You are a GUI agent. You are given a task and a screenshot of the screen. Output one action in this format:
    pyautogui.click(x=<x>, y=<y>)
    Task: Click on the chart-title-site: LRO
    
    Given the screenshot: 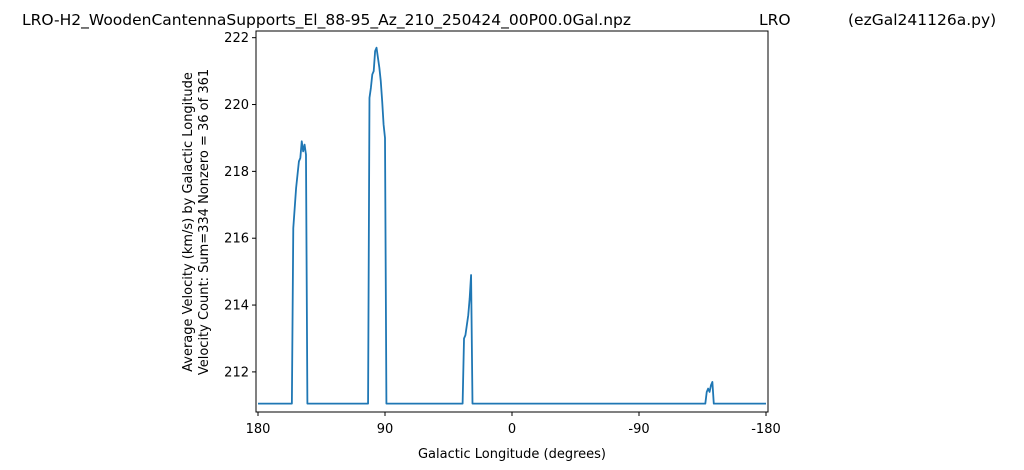 What is the action you would take?
    pyautogui.click(x=775, y=20)
    